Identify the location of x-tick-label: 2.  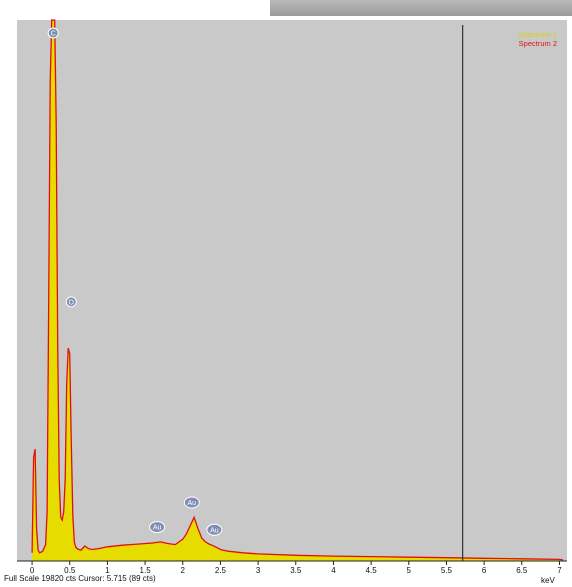
(183, 570).